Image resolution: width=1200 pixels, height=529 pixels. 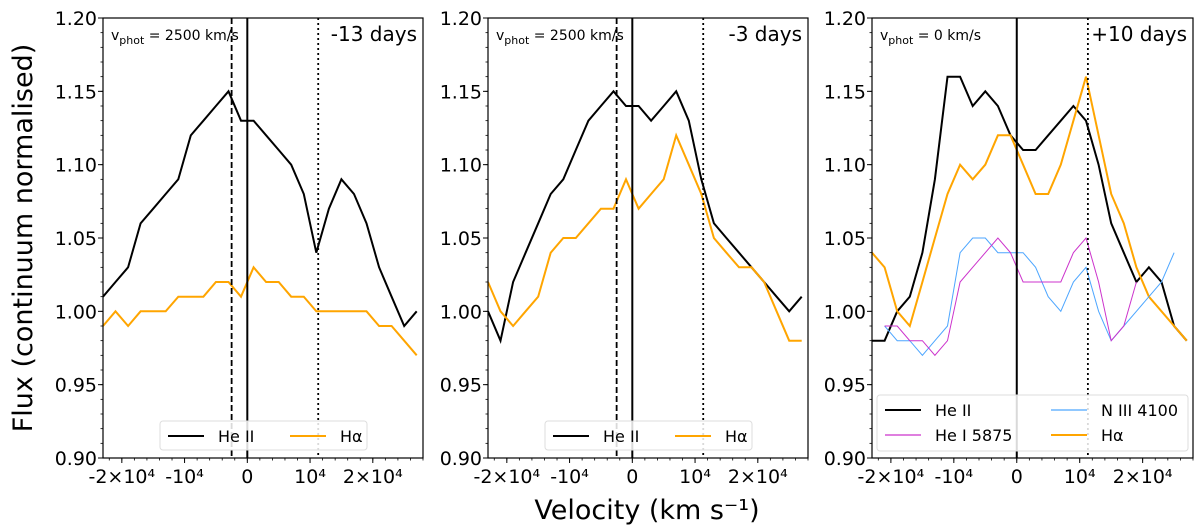 I want to click on legend-label: N III 4100, so click(x=1139, y=410).